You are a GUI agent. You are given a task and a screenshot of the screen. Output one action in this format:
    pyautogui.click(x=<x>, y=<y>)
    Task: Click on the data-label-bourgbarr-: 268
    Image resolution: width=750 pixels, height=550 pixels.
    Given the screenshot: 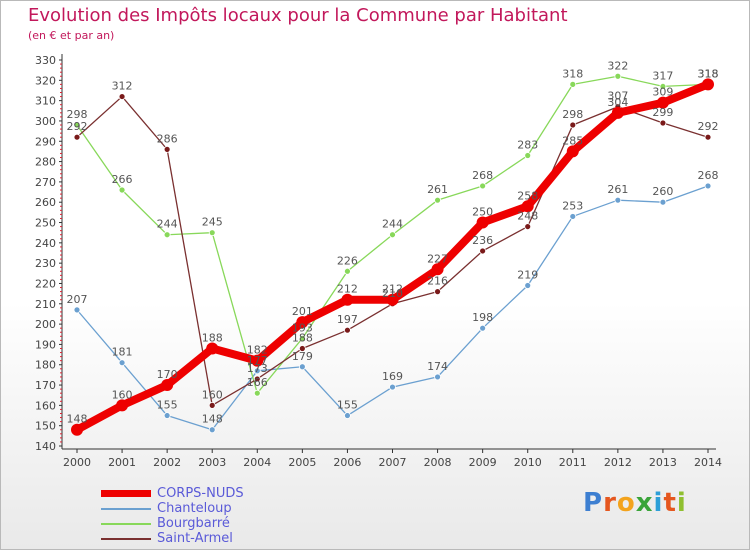 What is the action you would take?
    pyautogui.click(x=482, y=175)
    